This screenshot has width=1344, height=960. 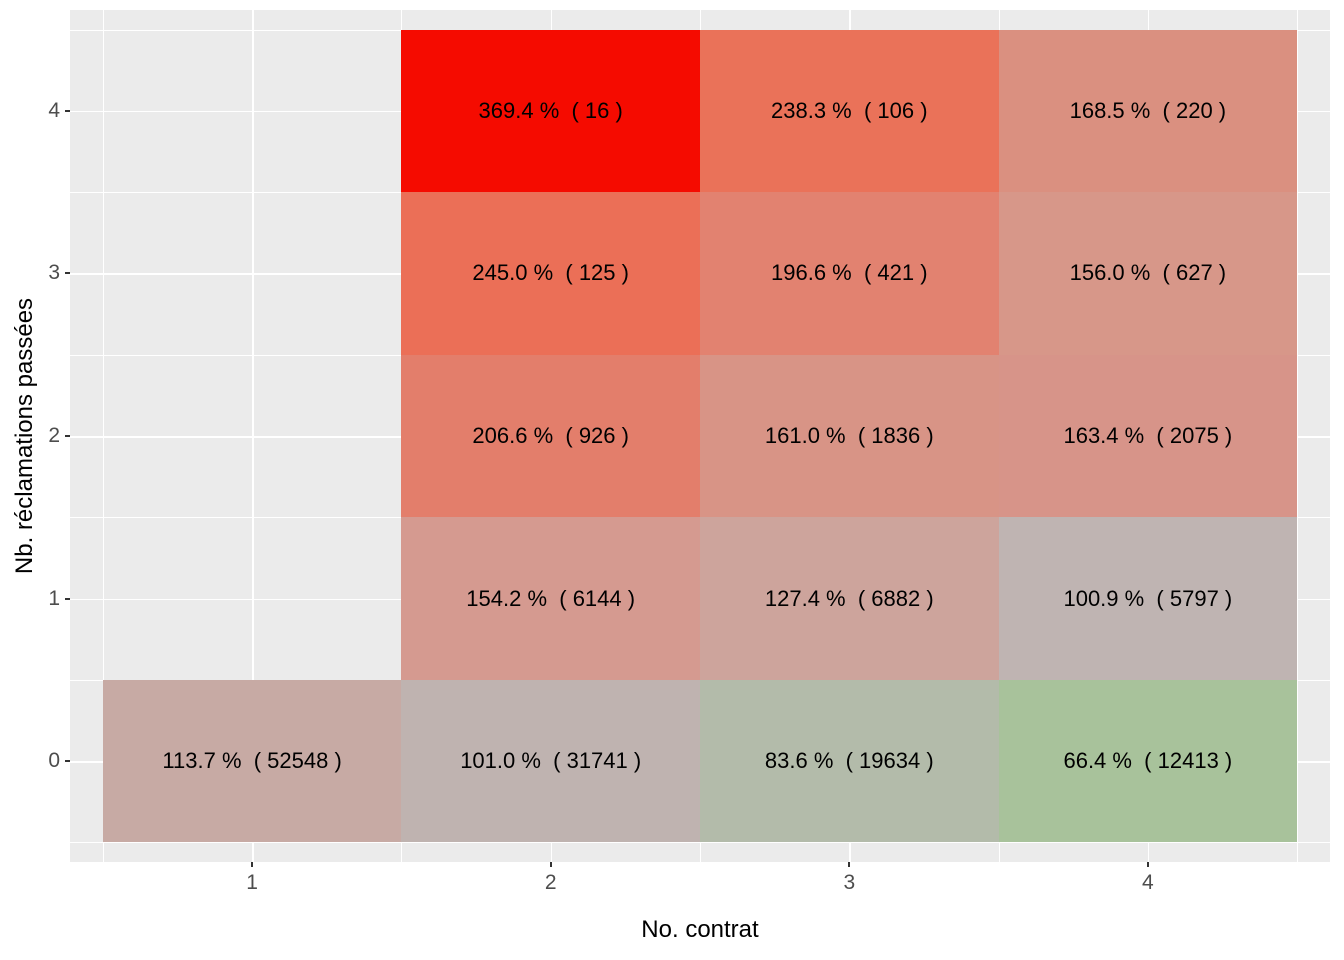 I want to click on heatmap-cell-label: 238.3 % ( 106 ), so click(x=849, y=110).